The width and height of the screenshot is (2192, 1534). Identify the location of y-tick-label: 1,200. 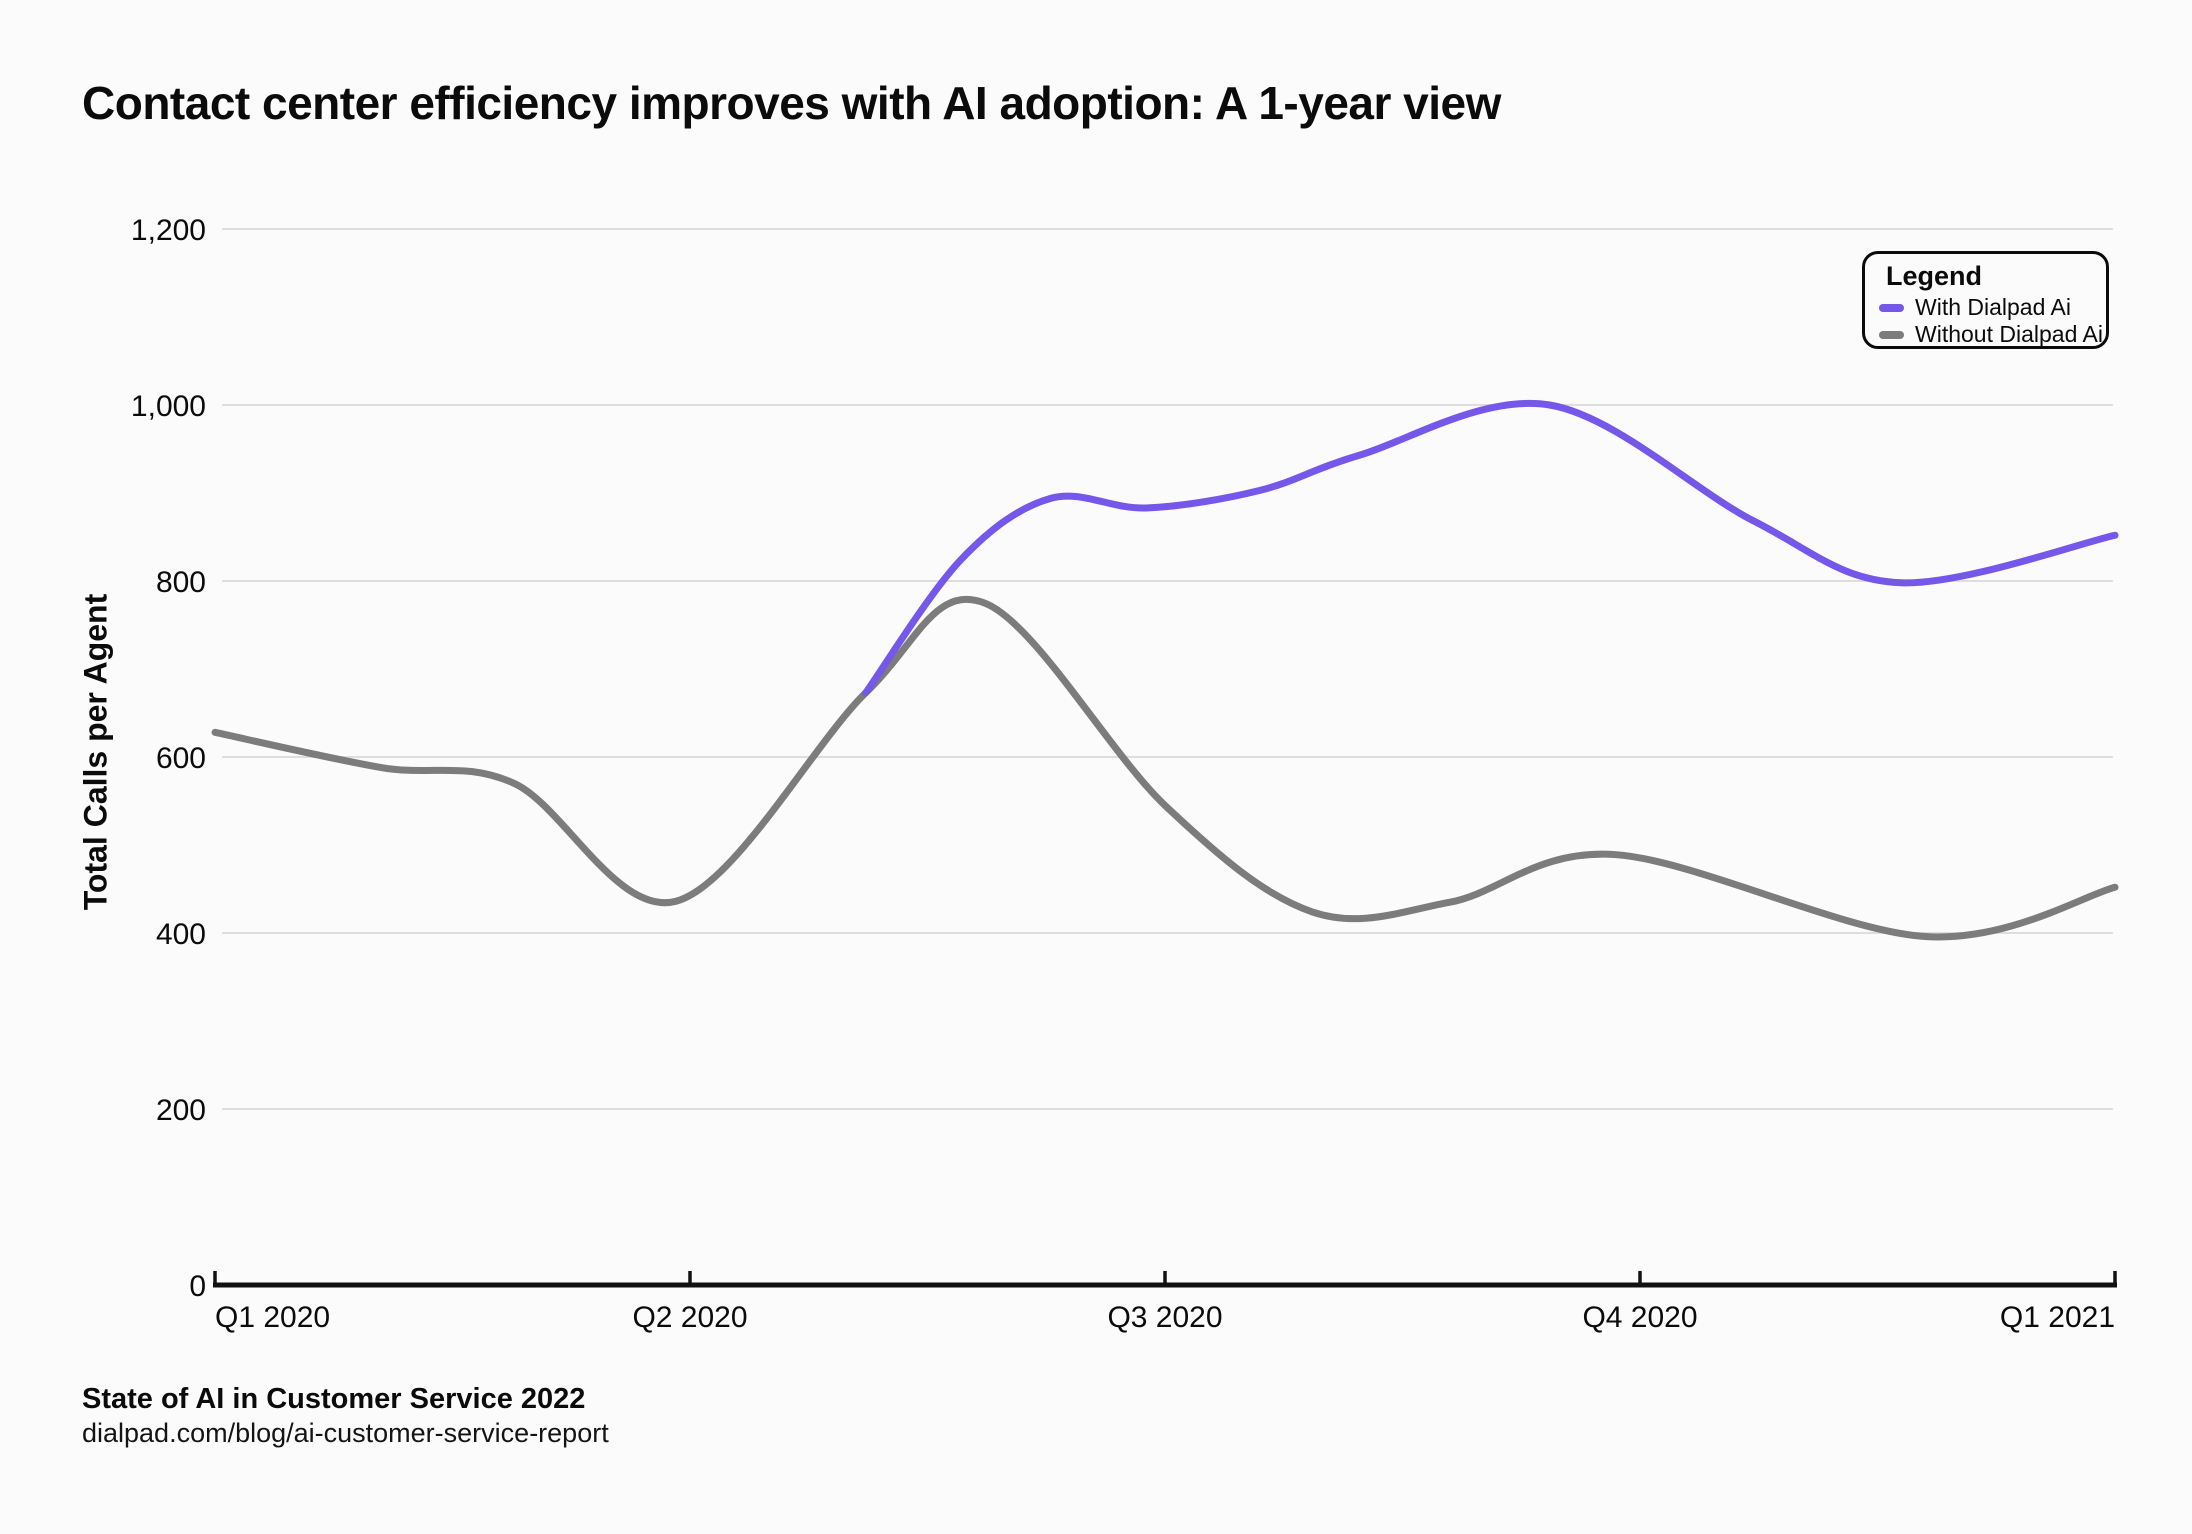
(168, 230).